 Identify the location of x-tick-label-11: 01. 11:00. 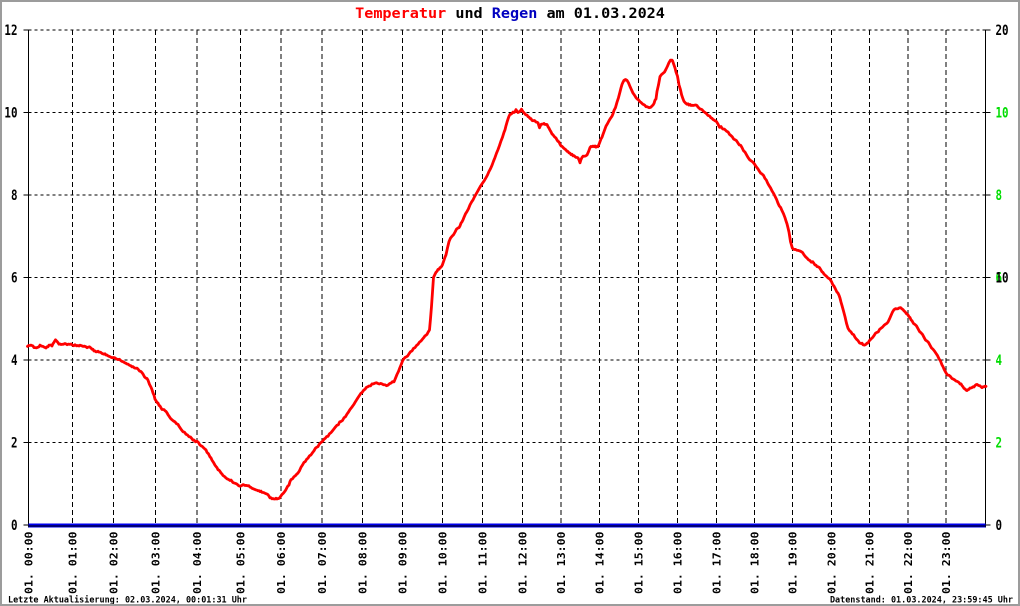
(483, 563).